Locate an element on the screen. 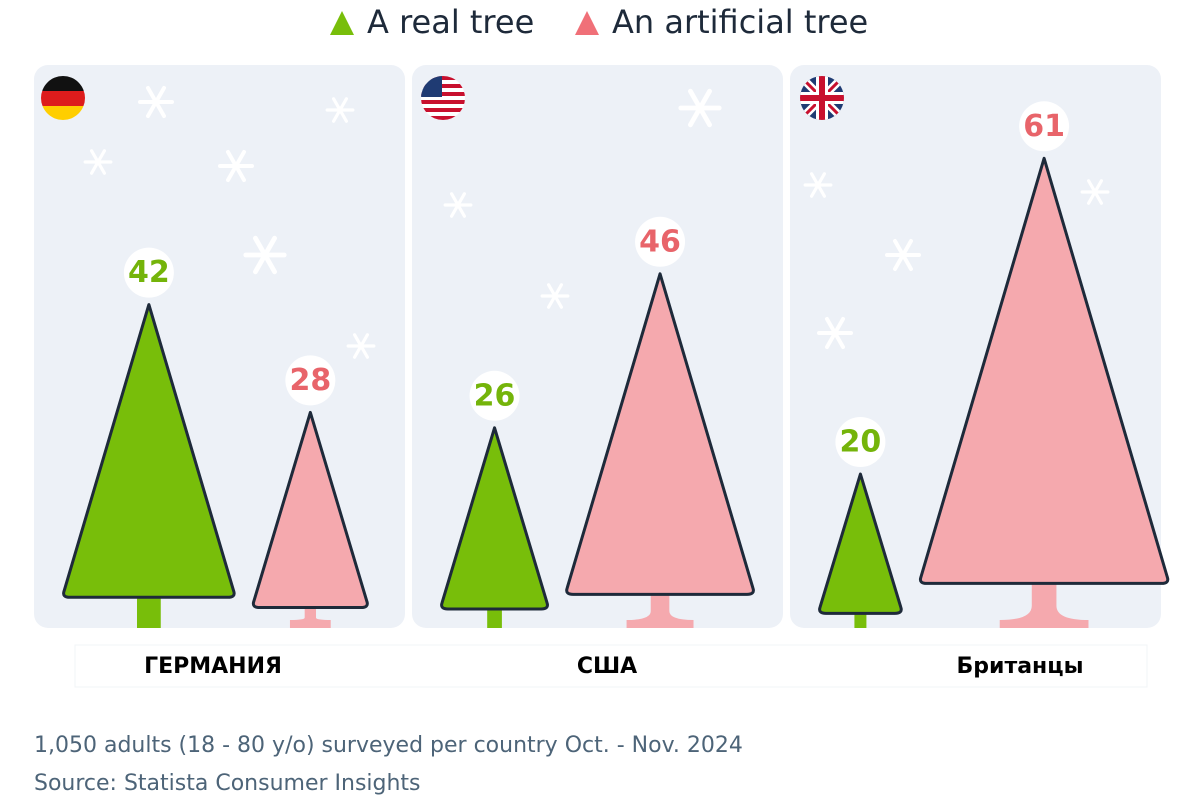 This screenshot has height=812, width=1198. source: Source: Statista Consumer Insights is located at coordinates (227, 783).